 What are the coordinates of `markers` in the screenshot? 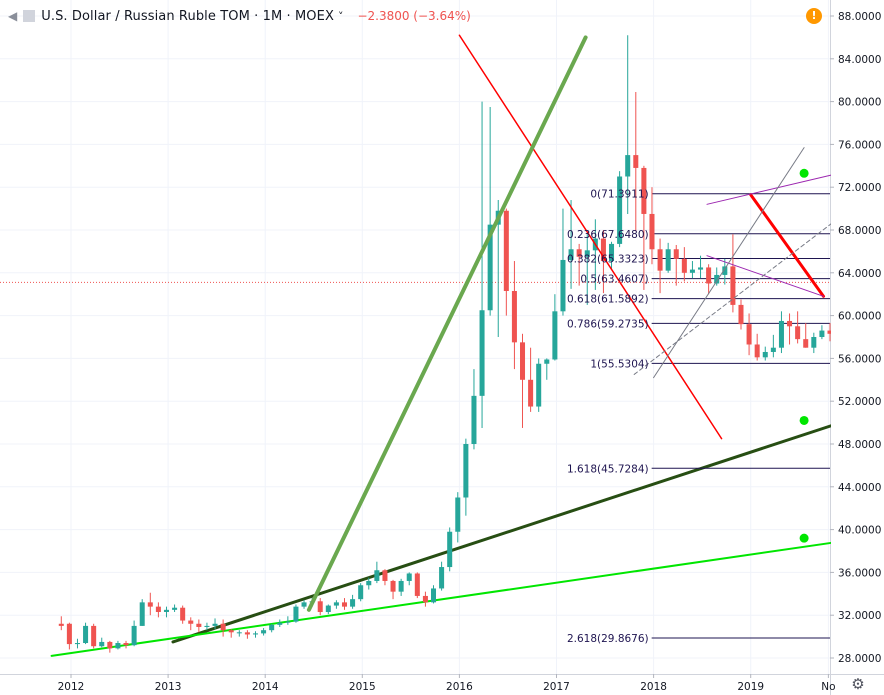 It's located at (804, 355).